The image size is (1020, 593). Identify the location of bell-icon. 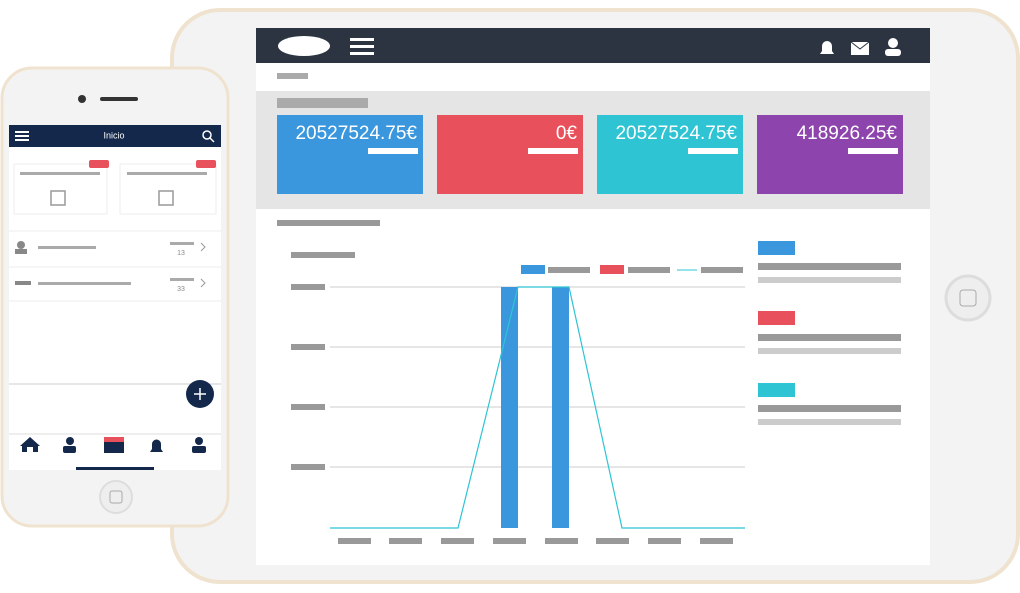
(827, 47).